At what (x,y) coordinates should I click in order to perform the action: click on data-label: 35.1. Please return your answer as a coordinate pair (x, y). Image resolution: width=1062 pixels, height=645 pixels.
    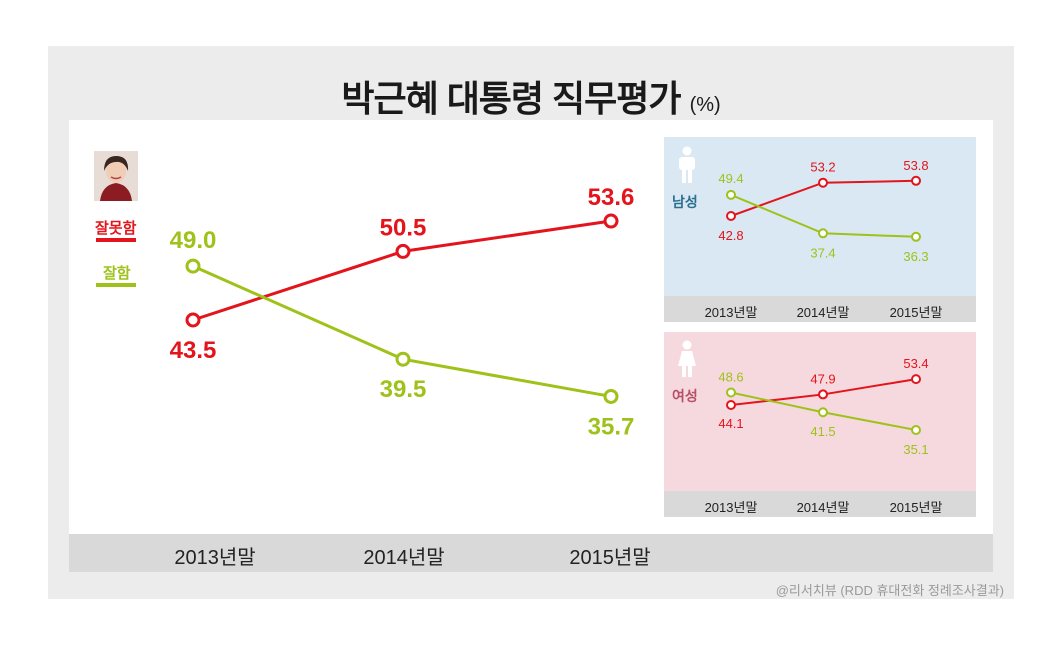
    Looking at the image, I should click on (915, 449).